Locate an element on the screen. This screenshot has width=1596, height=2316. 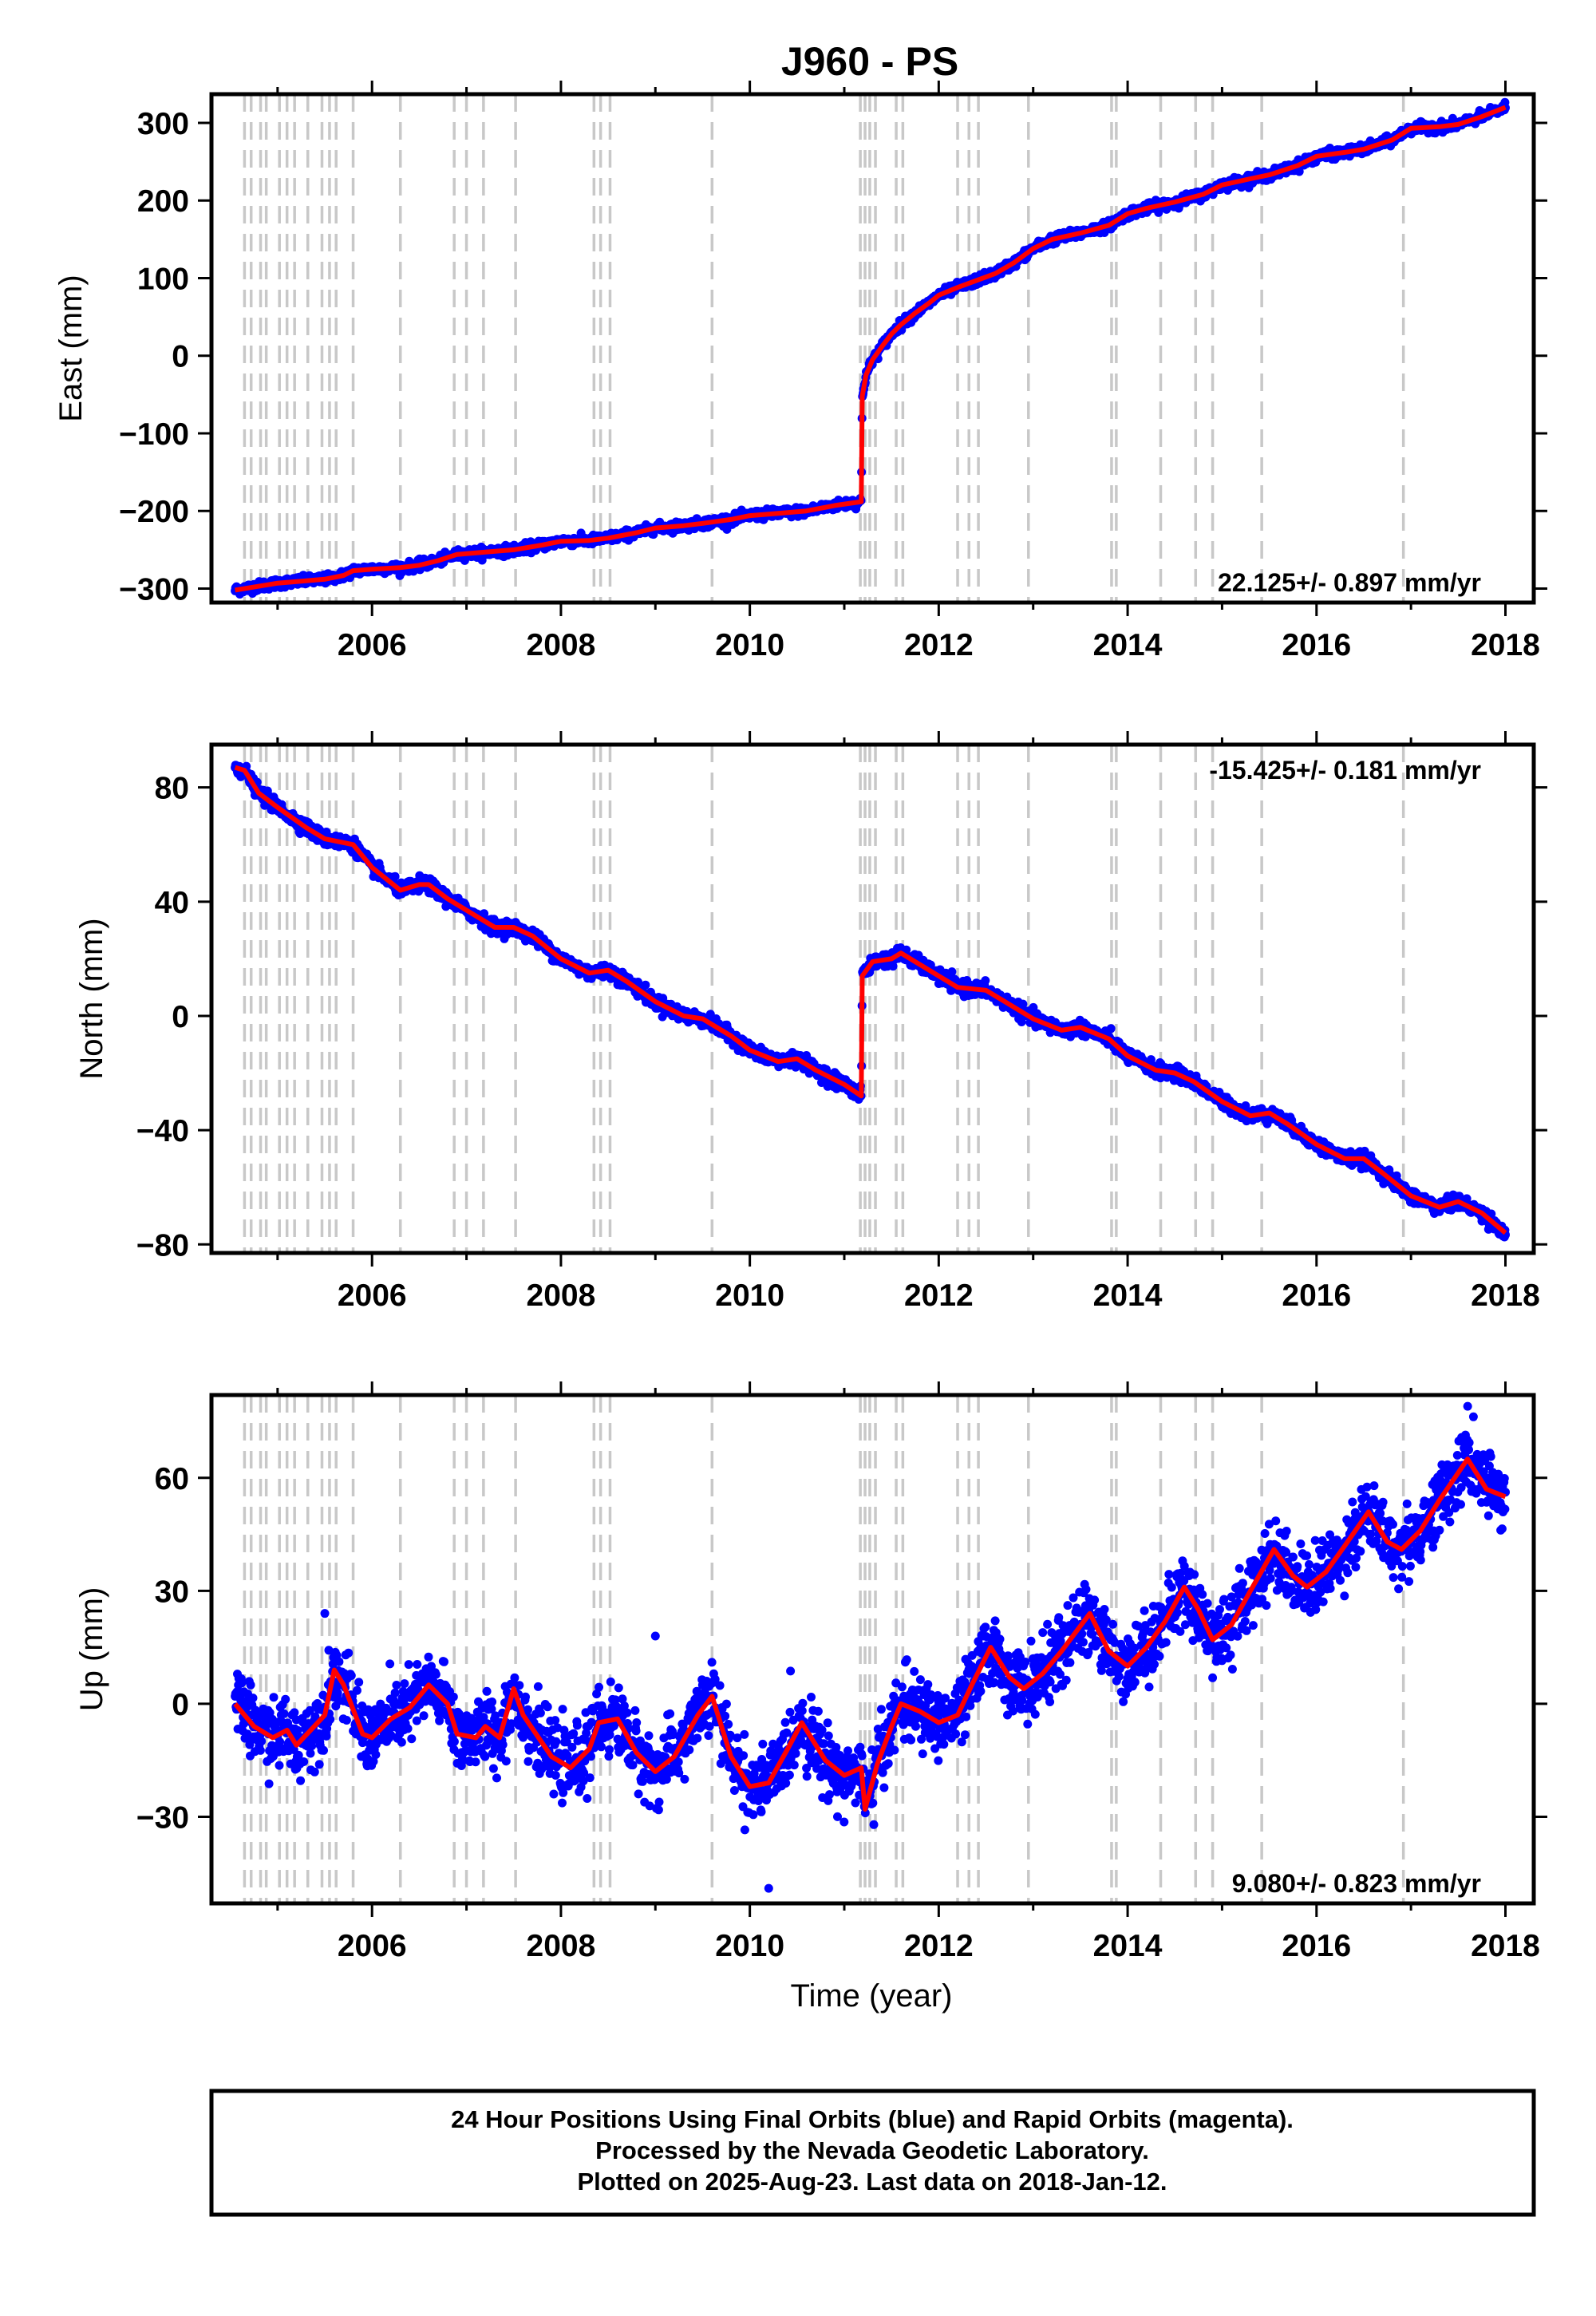
velocity-rate: 22.125+/- 0.897 mm/yr is located at coordinates (1349, 582).